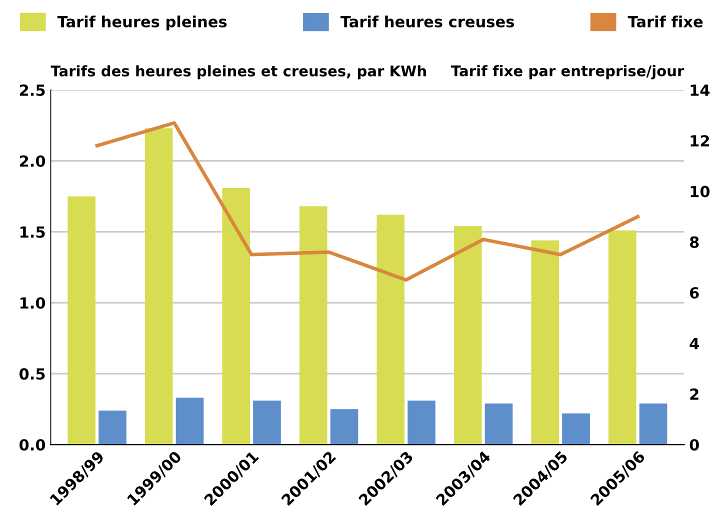  I want to click on legend-label: Tarif heures pleines, so click(142, 23).